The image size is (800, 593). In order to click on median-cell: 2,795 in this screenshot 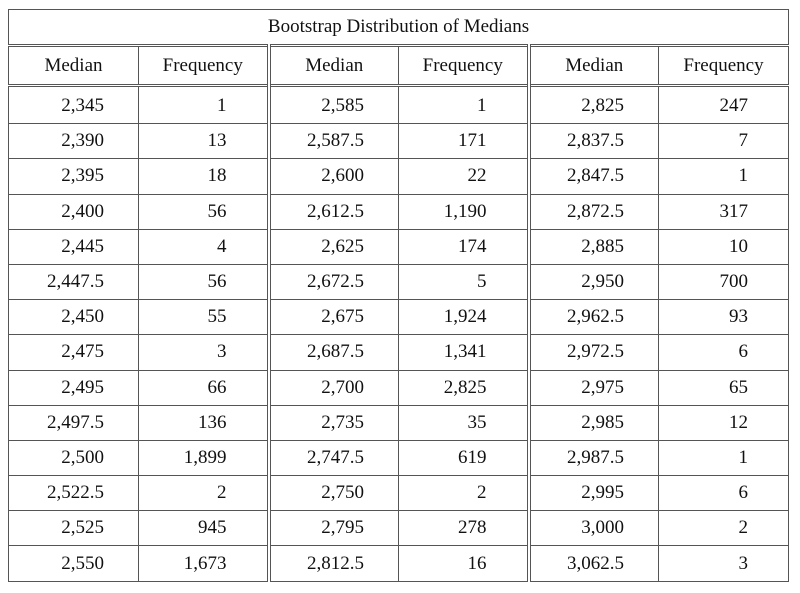, I will do `click(333, 528)`.